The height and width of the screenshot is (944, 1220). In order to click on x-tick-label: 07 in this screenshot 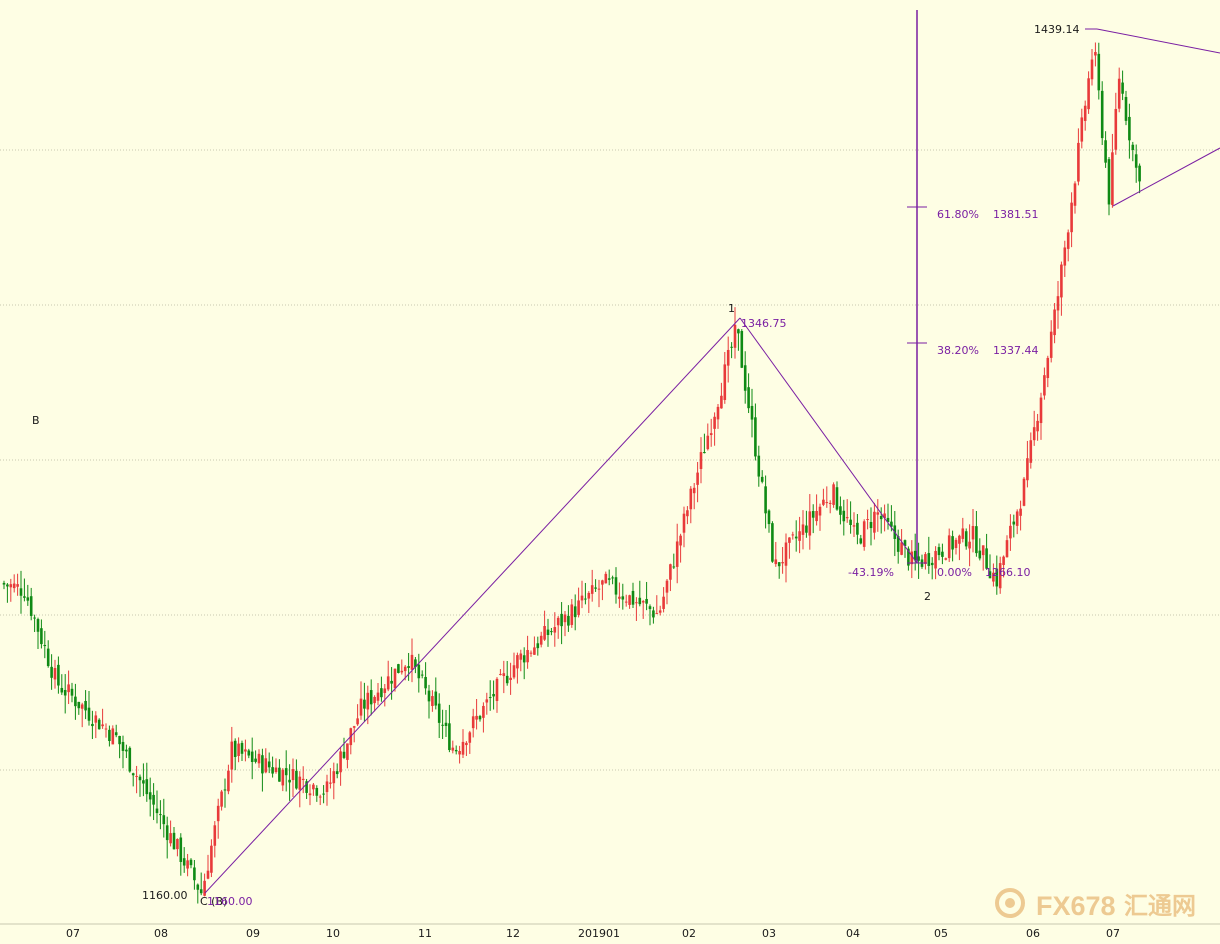, I will do `click(1113, 933)`.